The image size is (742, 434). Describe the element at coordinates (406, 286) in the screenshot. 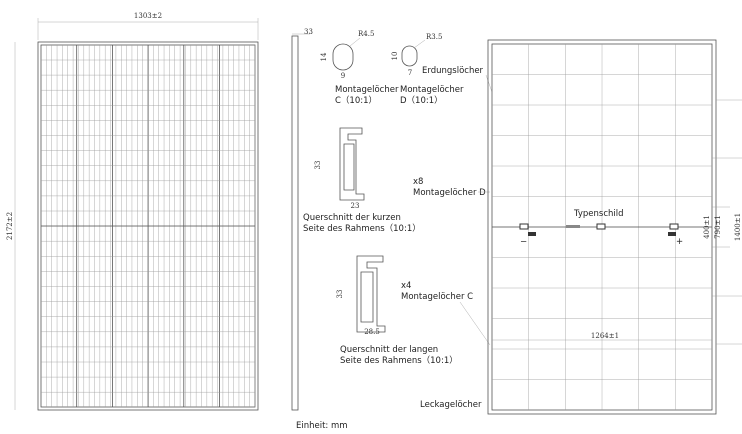

I see `mount-c-count: x4` at that location.